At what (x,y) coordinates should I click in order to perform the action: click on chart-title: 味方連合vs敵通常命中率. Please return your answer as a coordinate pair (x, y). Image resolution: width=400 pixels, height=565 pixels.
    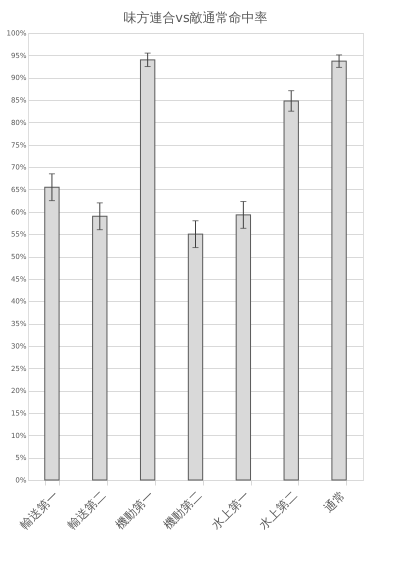
    Looking at the image, I should click on (195, 18).